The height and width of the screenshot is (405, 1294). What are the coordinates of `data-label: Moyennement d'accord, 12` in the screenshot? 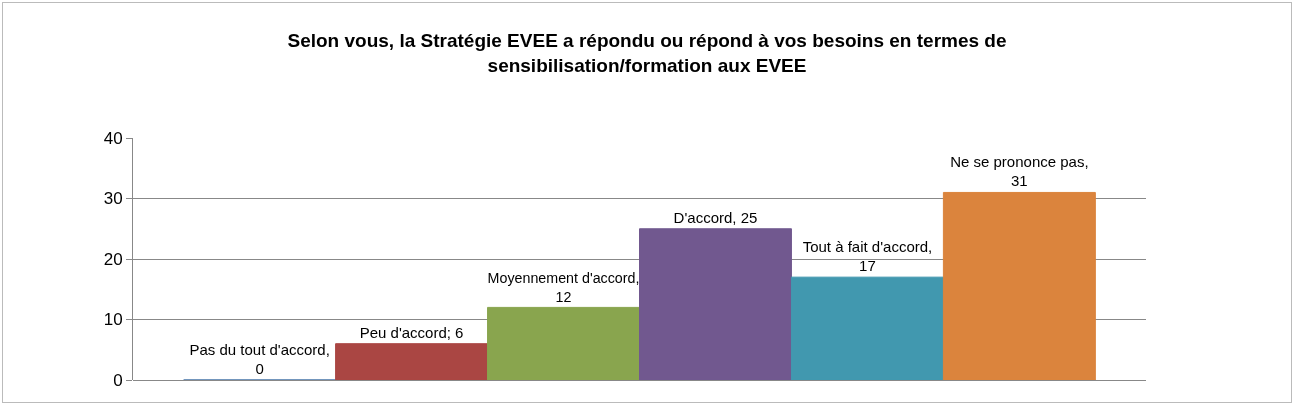 It's located at (563, 287).